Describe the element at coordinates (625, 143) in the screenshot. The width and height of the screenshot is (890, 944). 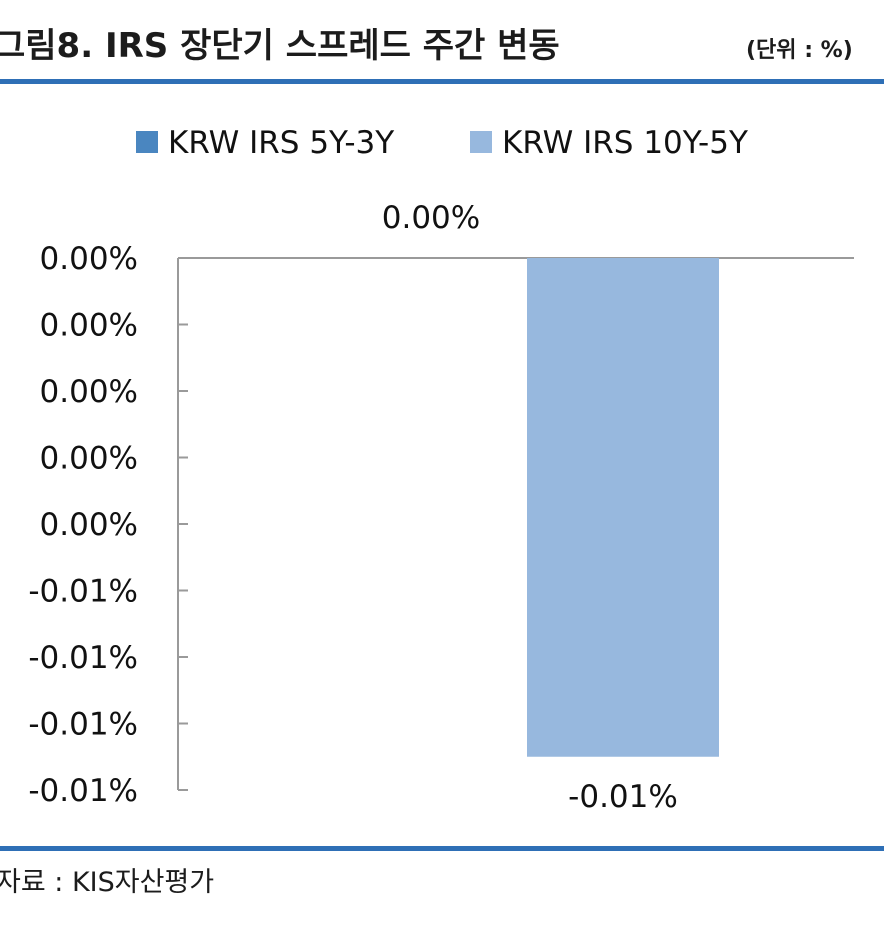
I see `legend-label-2: KRW IRS 10Y-5Y` at that location.